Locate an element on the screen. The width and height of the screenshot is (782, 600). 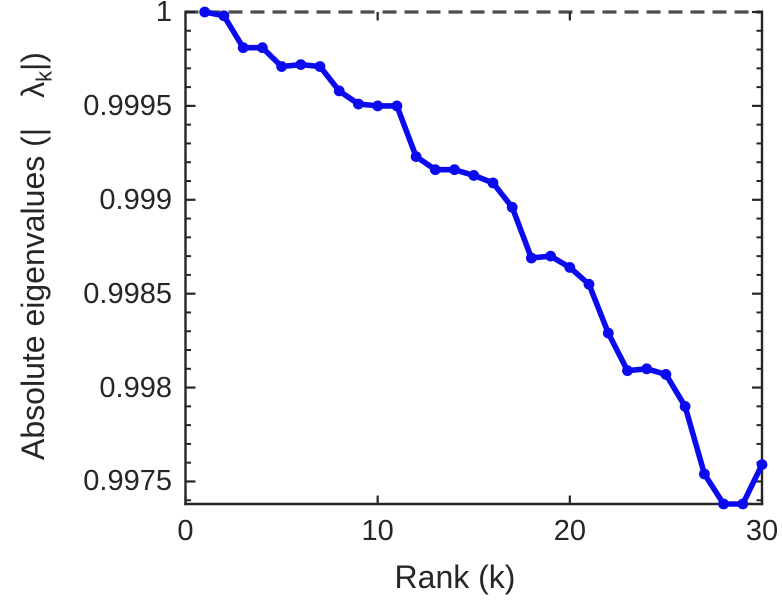
lambda-symbol: λ is located at coordinates (33, 89).